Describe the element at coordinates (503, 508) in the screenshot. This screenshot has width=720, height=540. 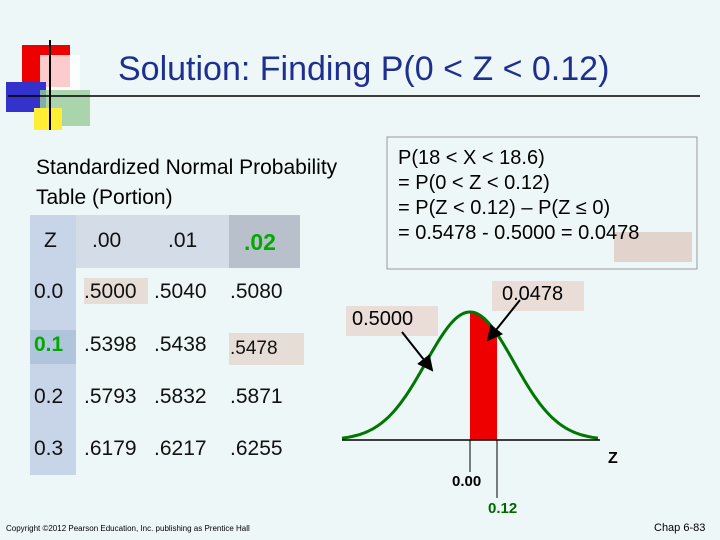
I see `tick-label: 0.12` at that location.